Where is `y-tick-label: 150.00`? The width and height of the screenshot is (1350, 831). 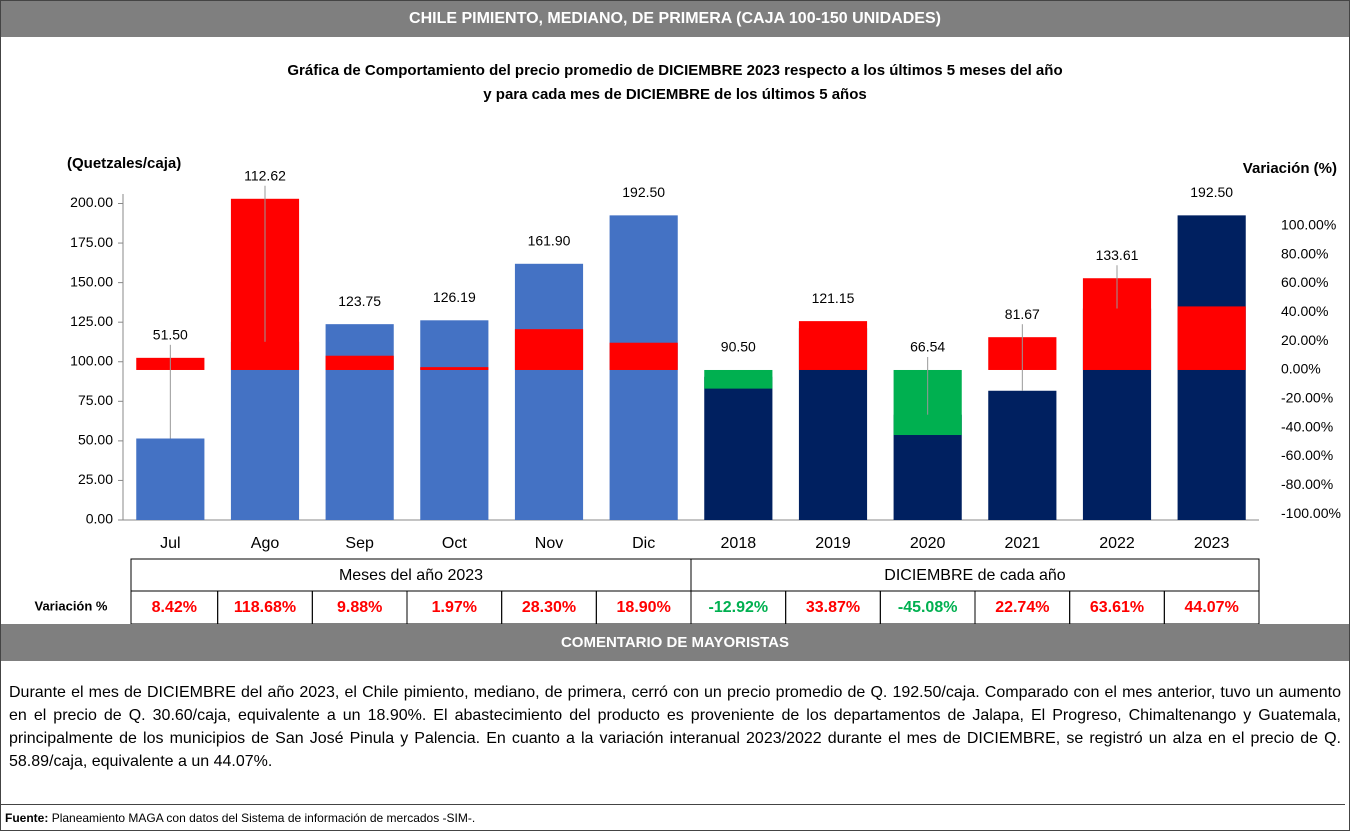
y-tick-label: 150.00 is located at coordinates (91, 281).